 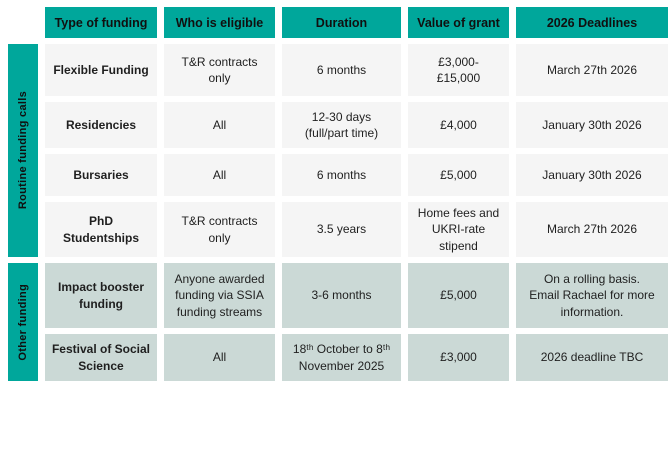 I want to click on cell-value: £3,000, so click(x=458, y=357).